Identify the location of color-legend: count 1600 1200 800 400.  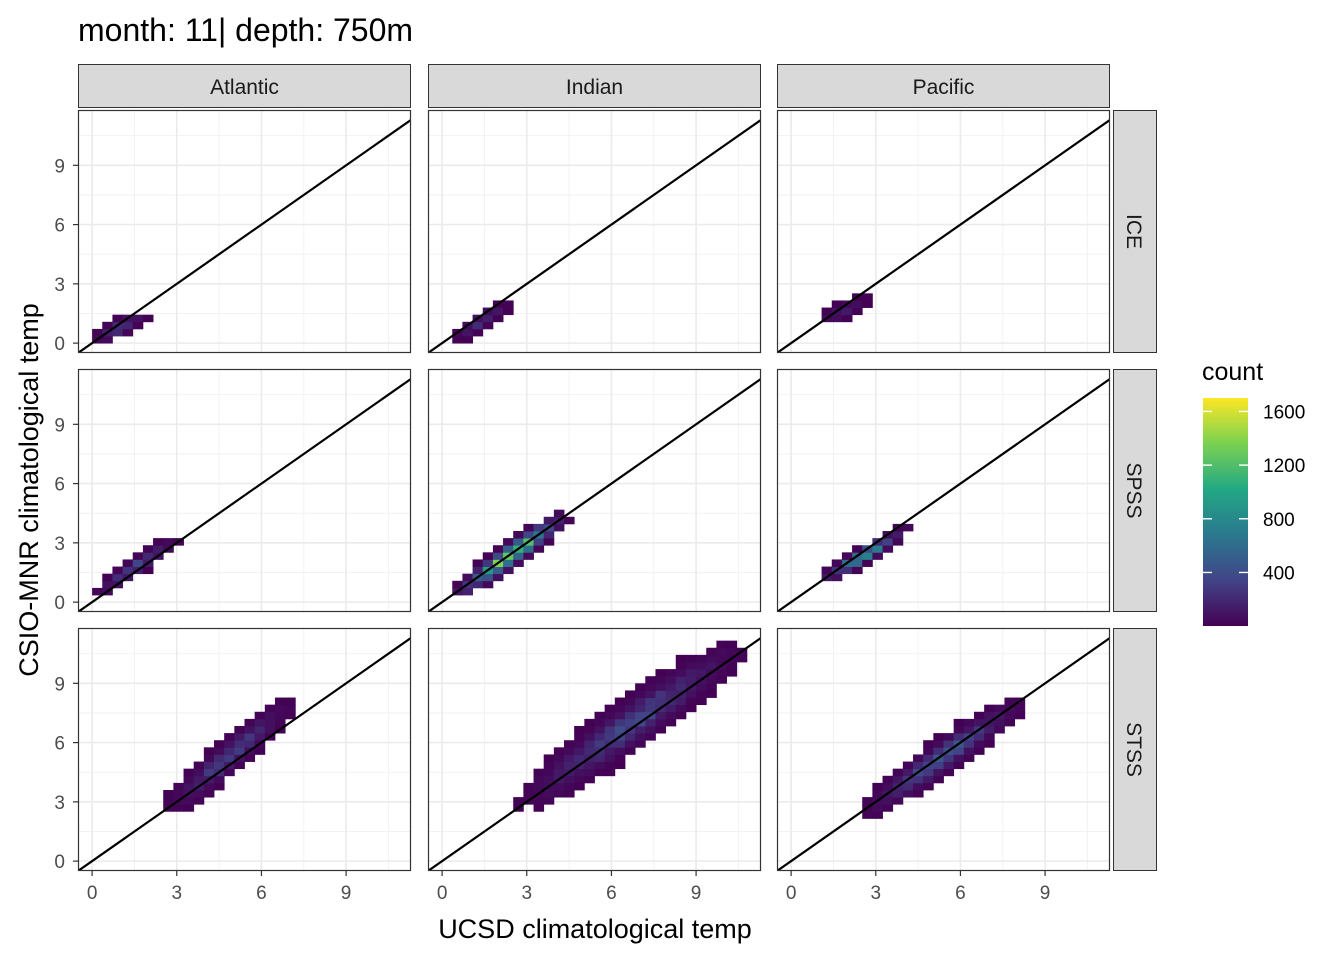
(1253, 492).